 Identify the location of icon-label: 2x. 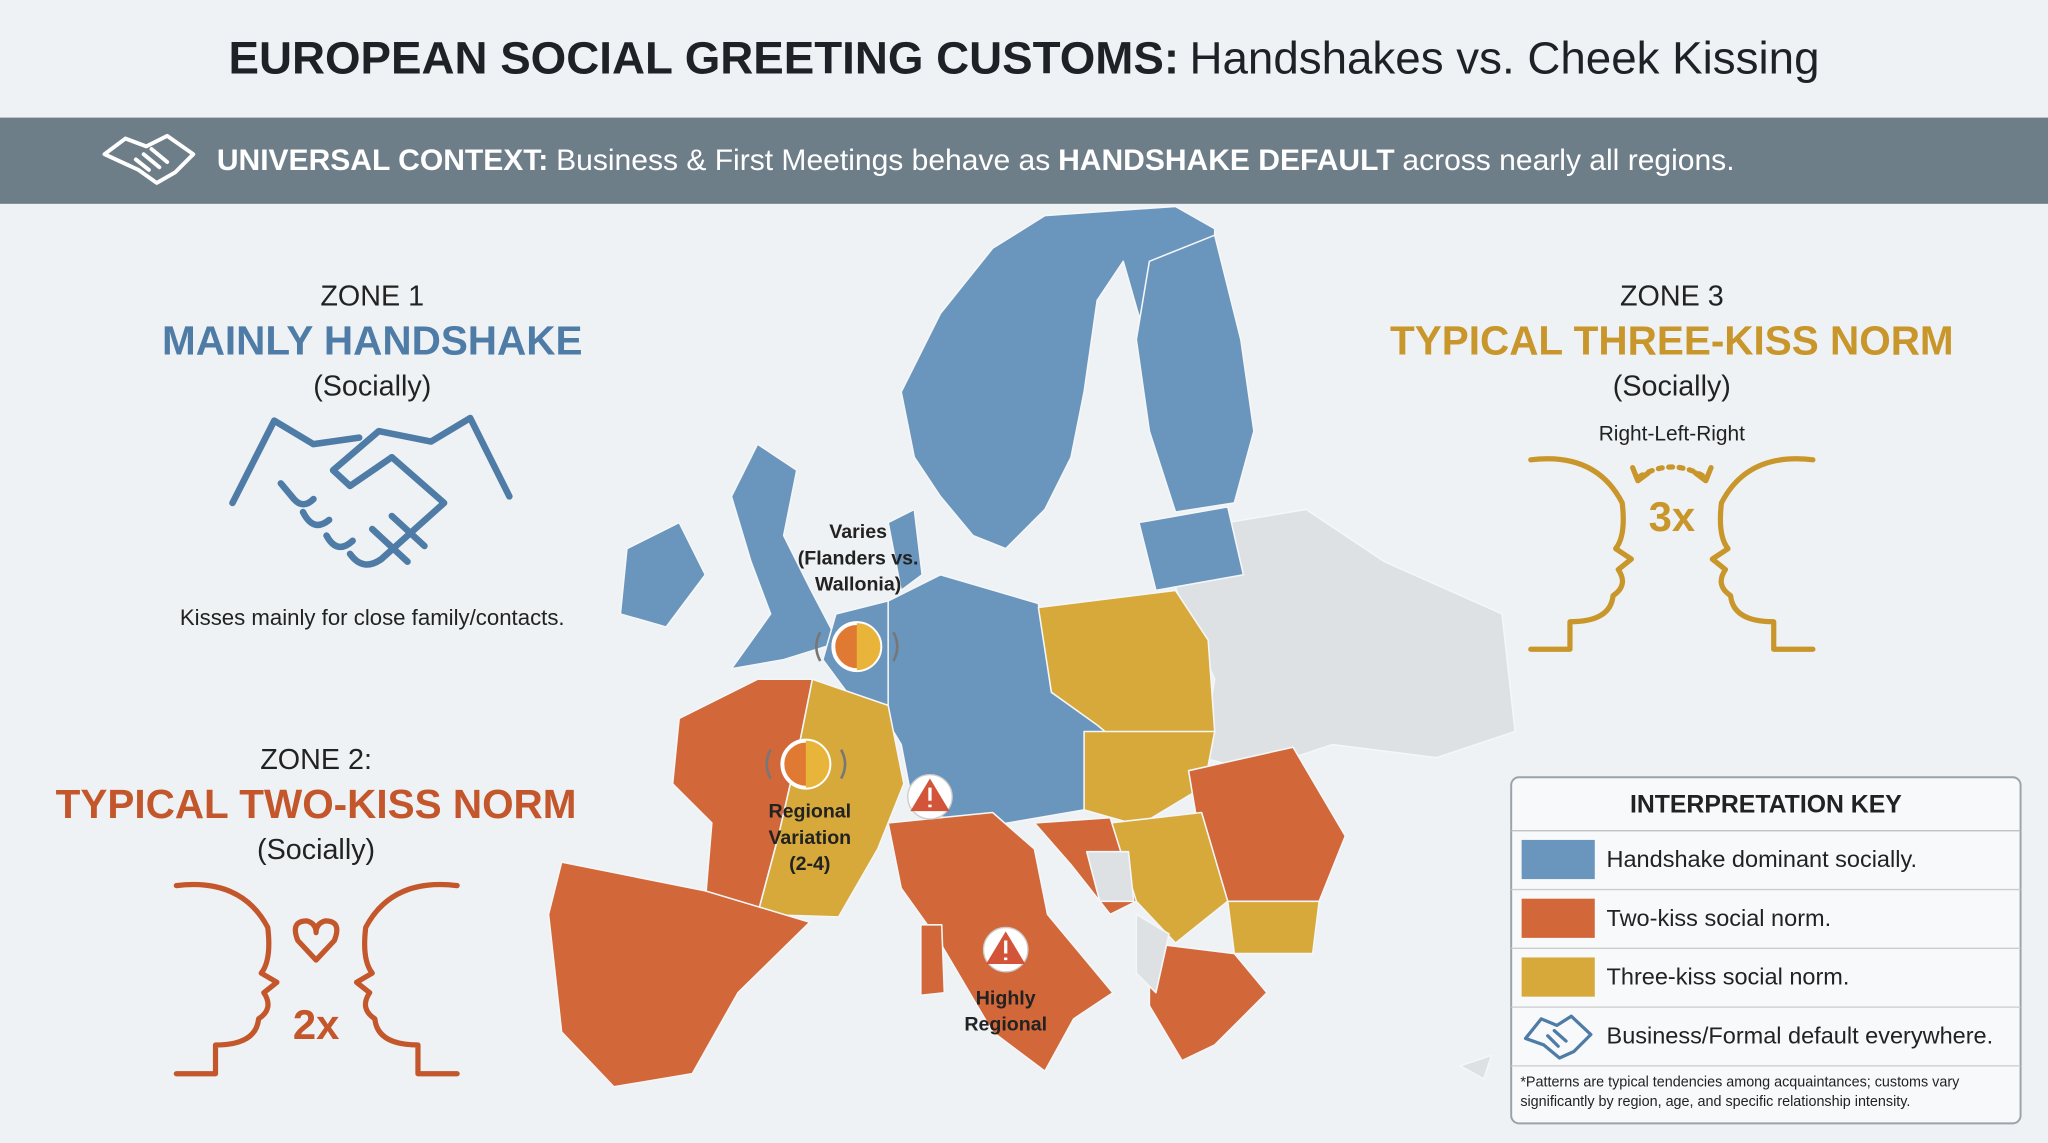
(316, 1024).